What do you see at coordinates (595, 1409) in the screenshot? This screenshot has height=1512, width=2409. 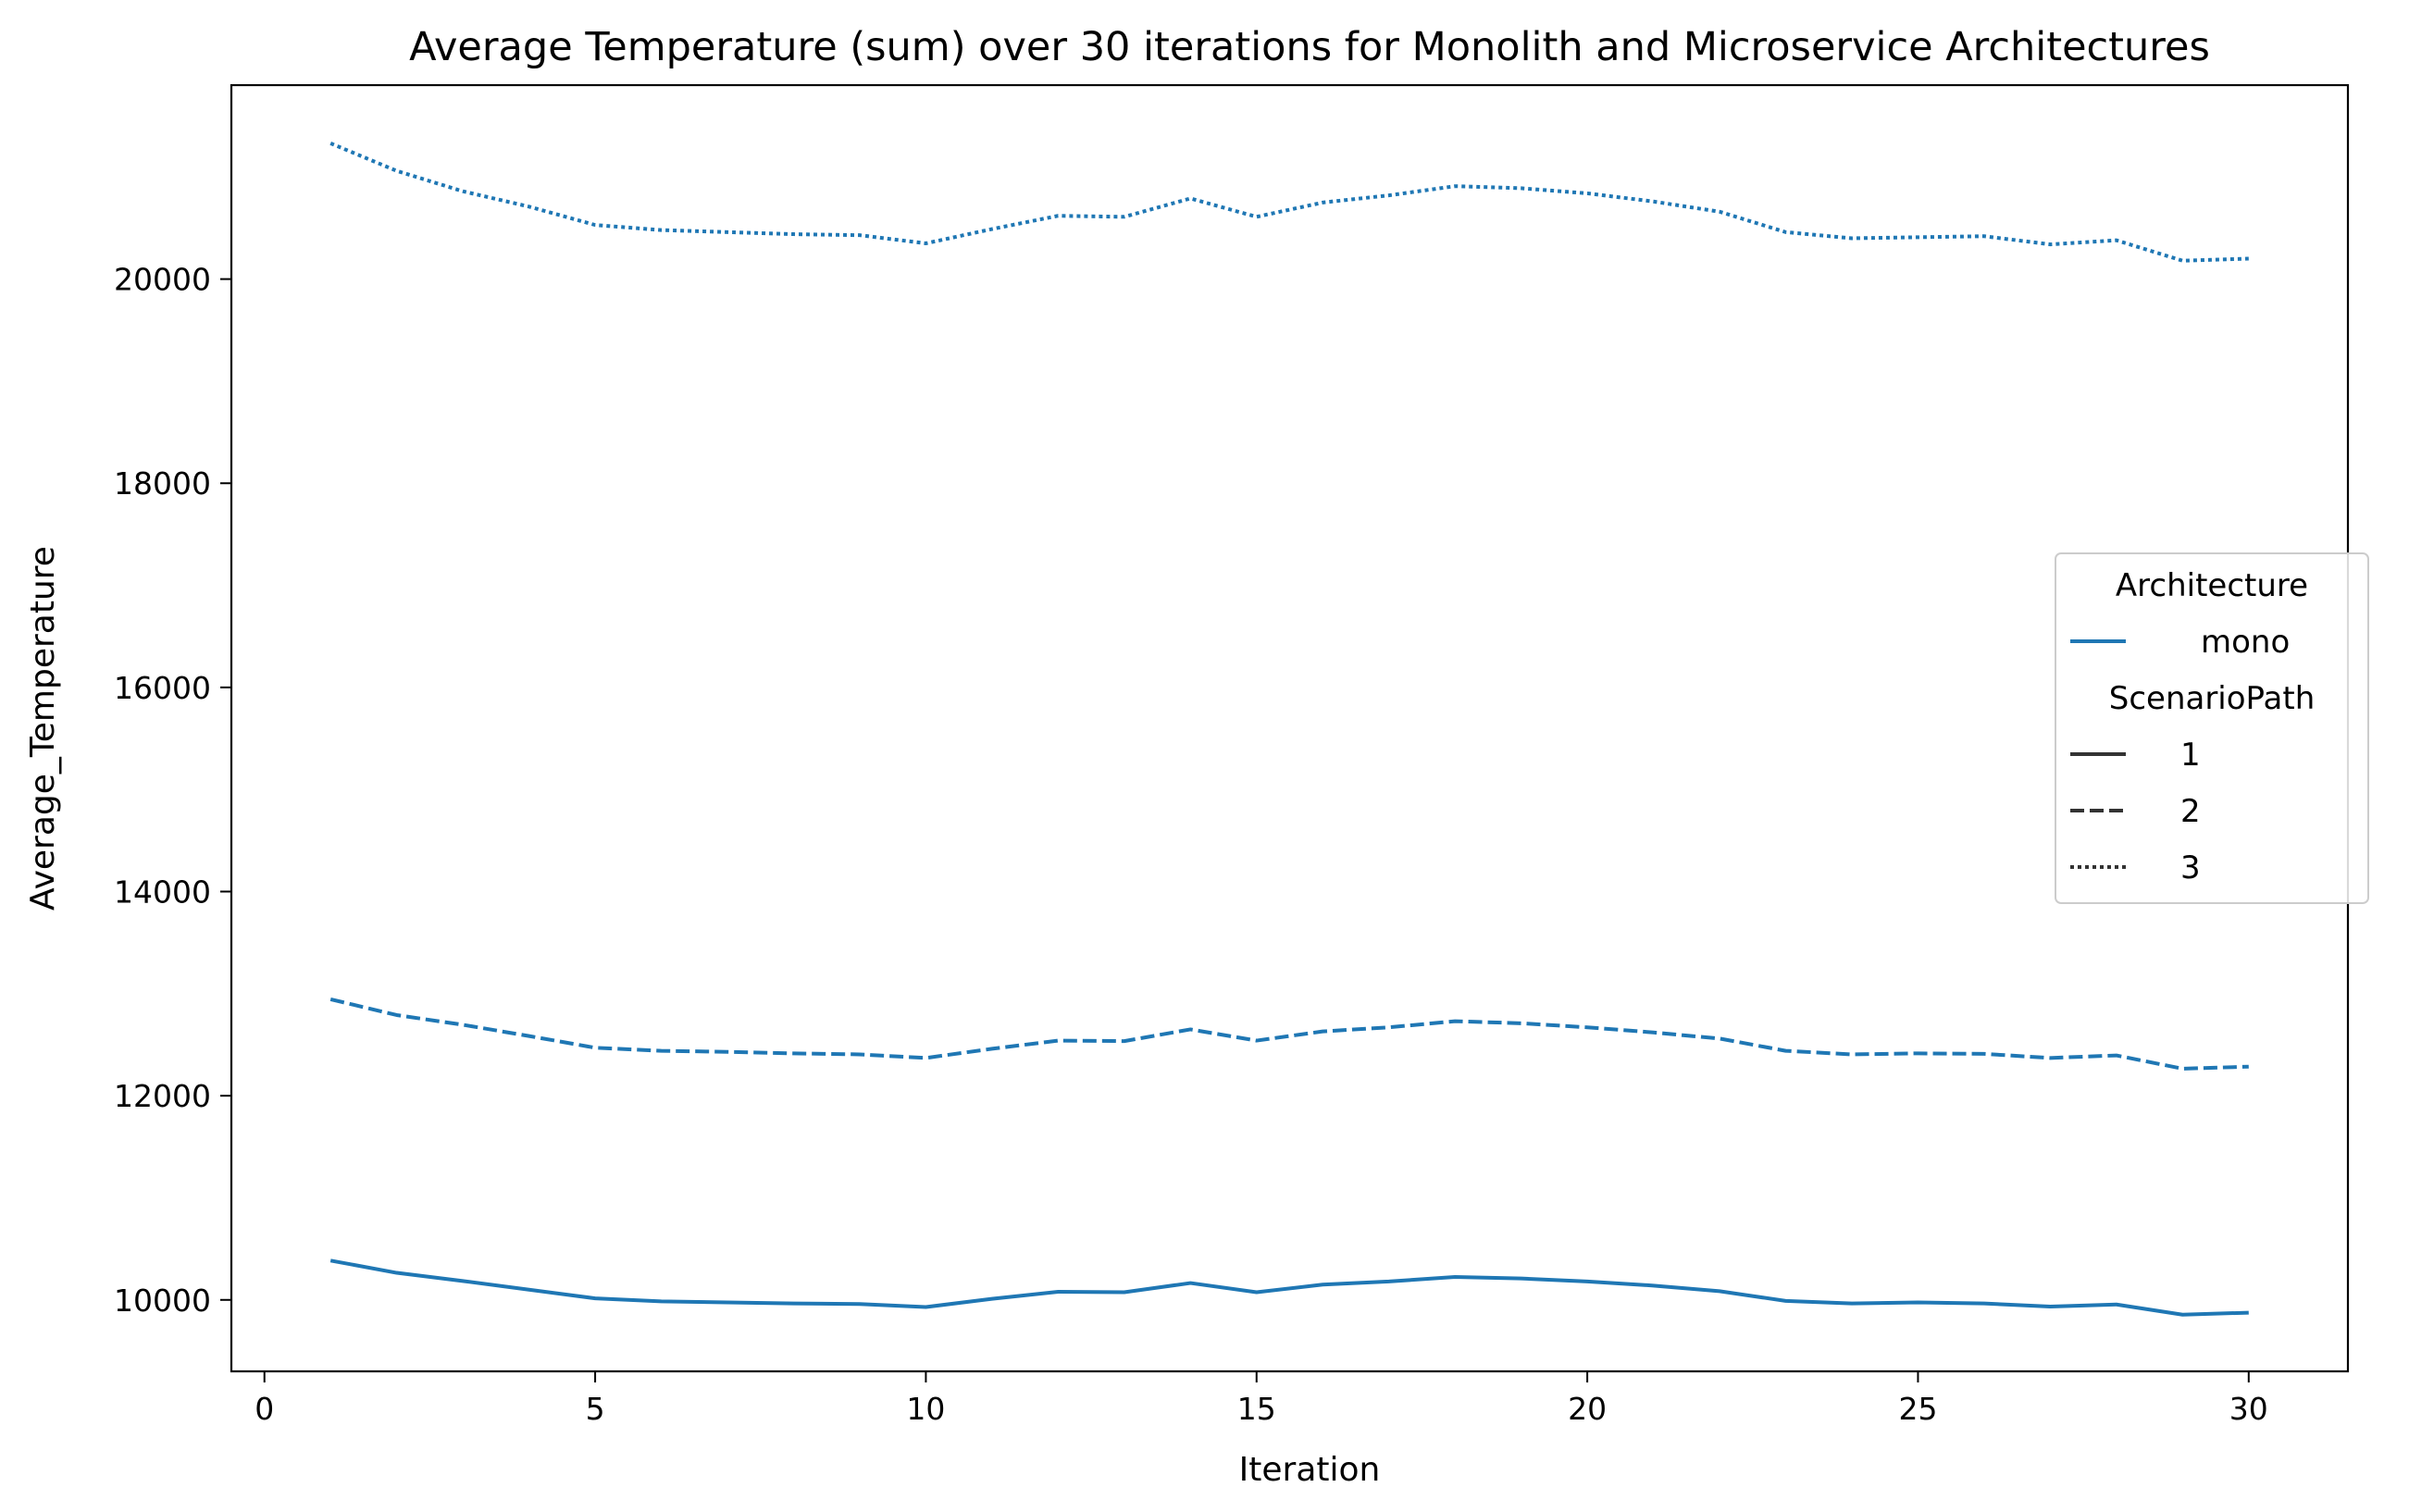 I see `x-tick-label: 5` at bounding box center [595, 1409].